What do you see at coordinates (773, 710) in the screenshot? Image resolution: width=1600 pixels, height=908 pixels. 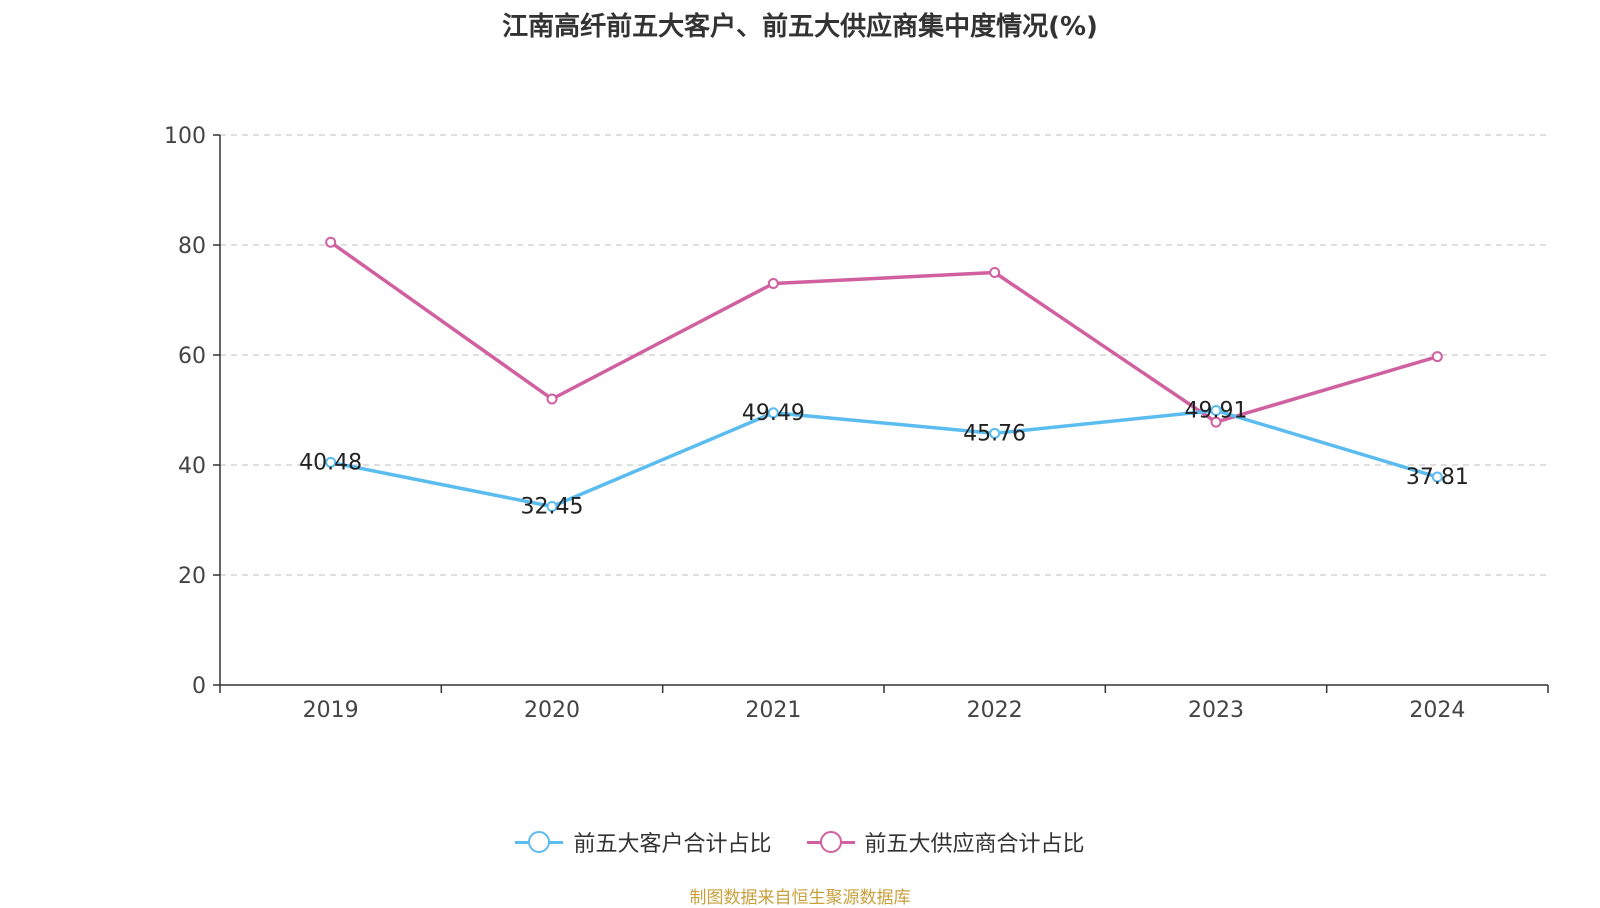 I see `x-tick-label: 2021` at bounding box center [773, 710].